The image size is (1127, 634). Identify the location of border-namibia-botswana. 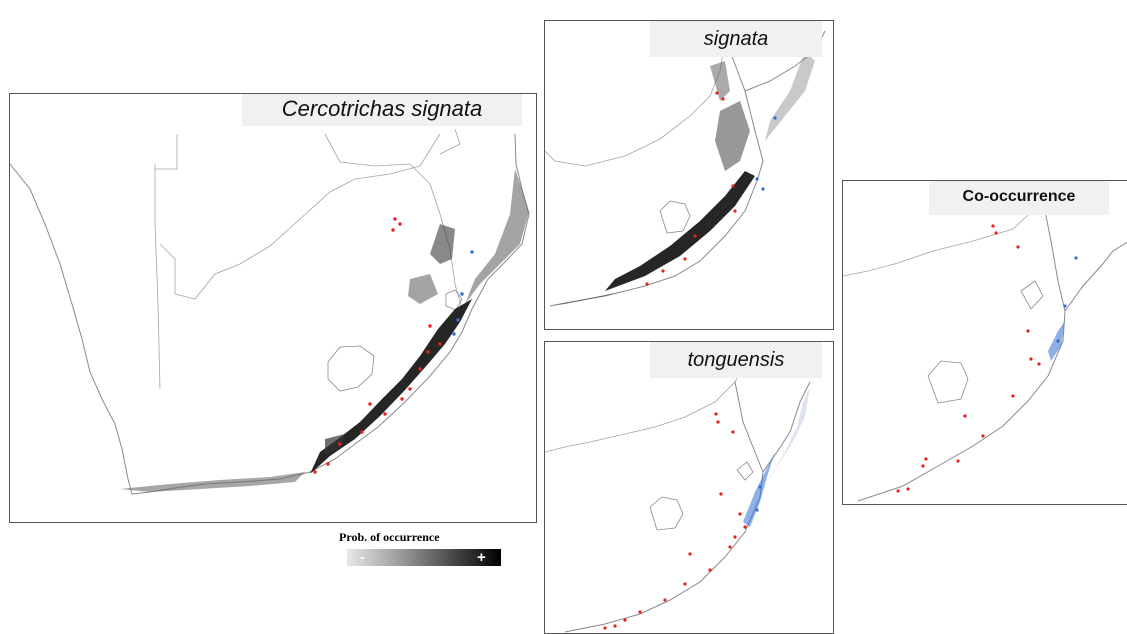
(157, 277).